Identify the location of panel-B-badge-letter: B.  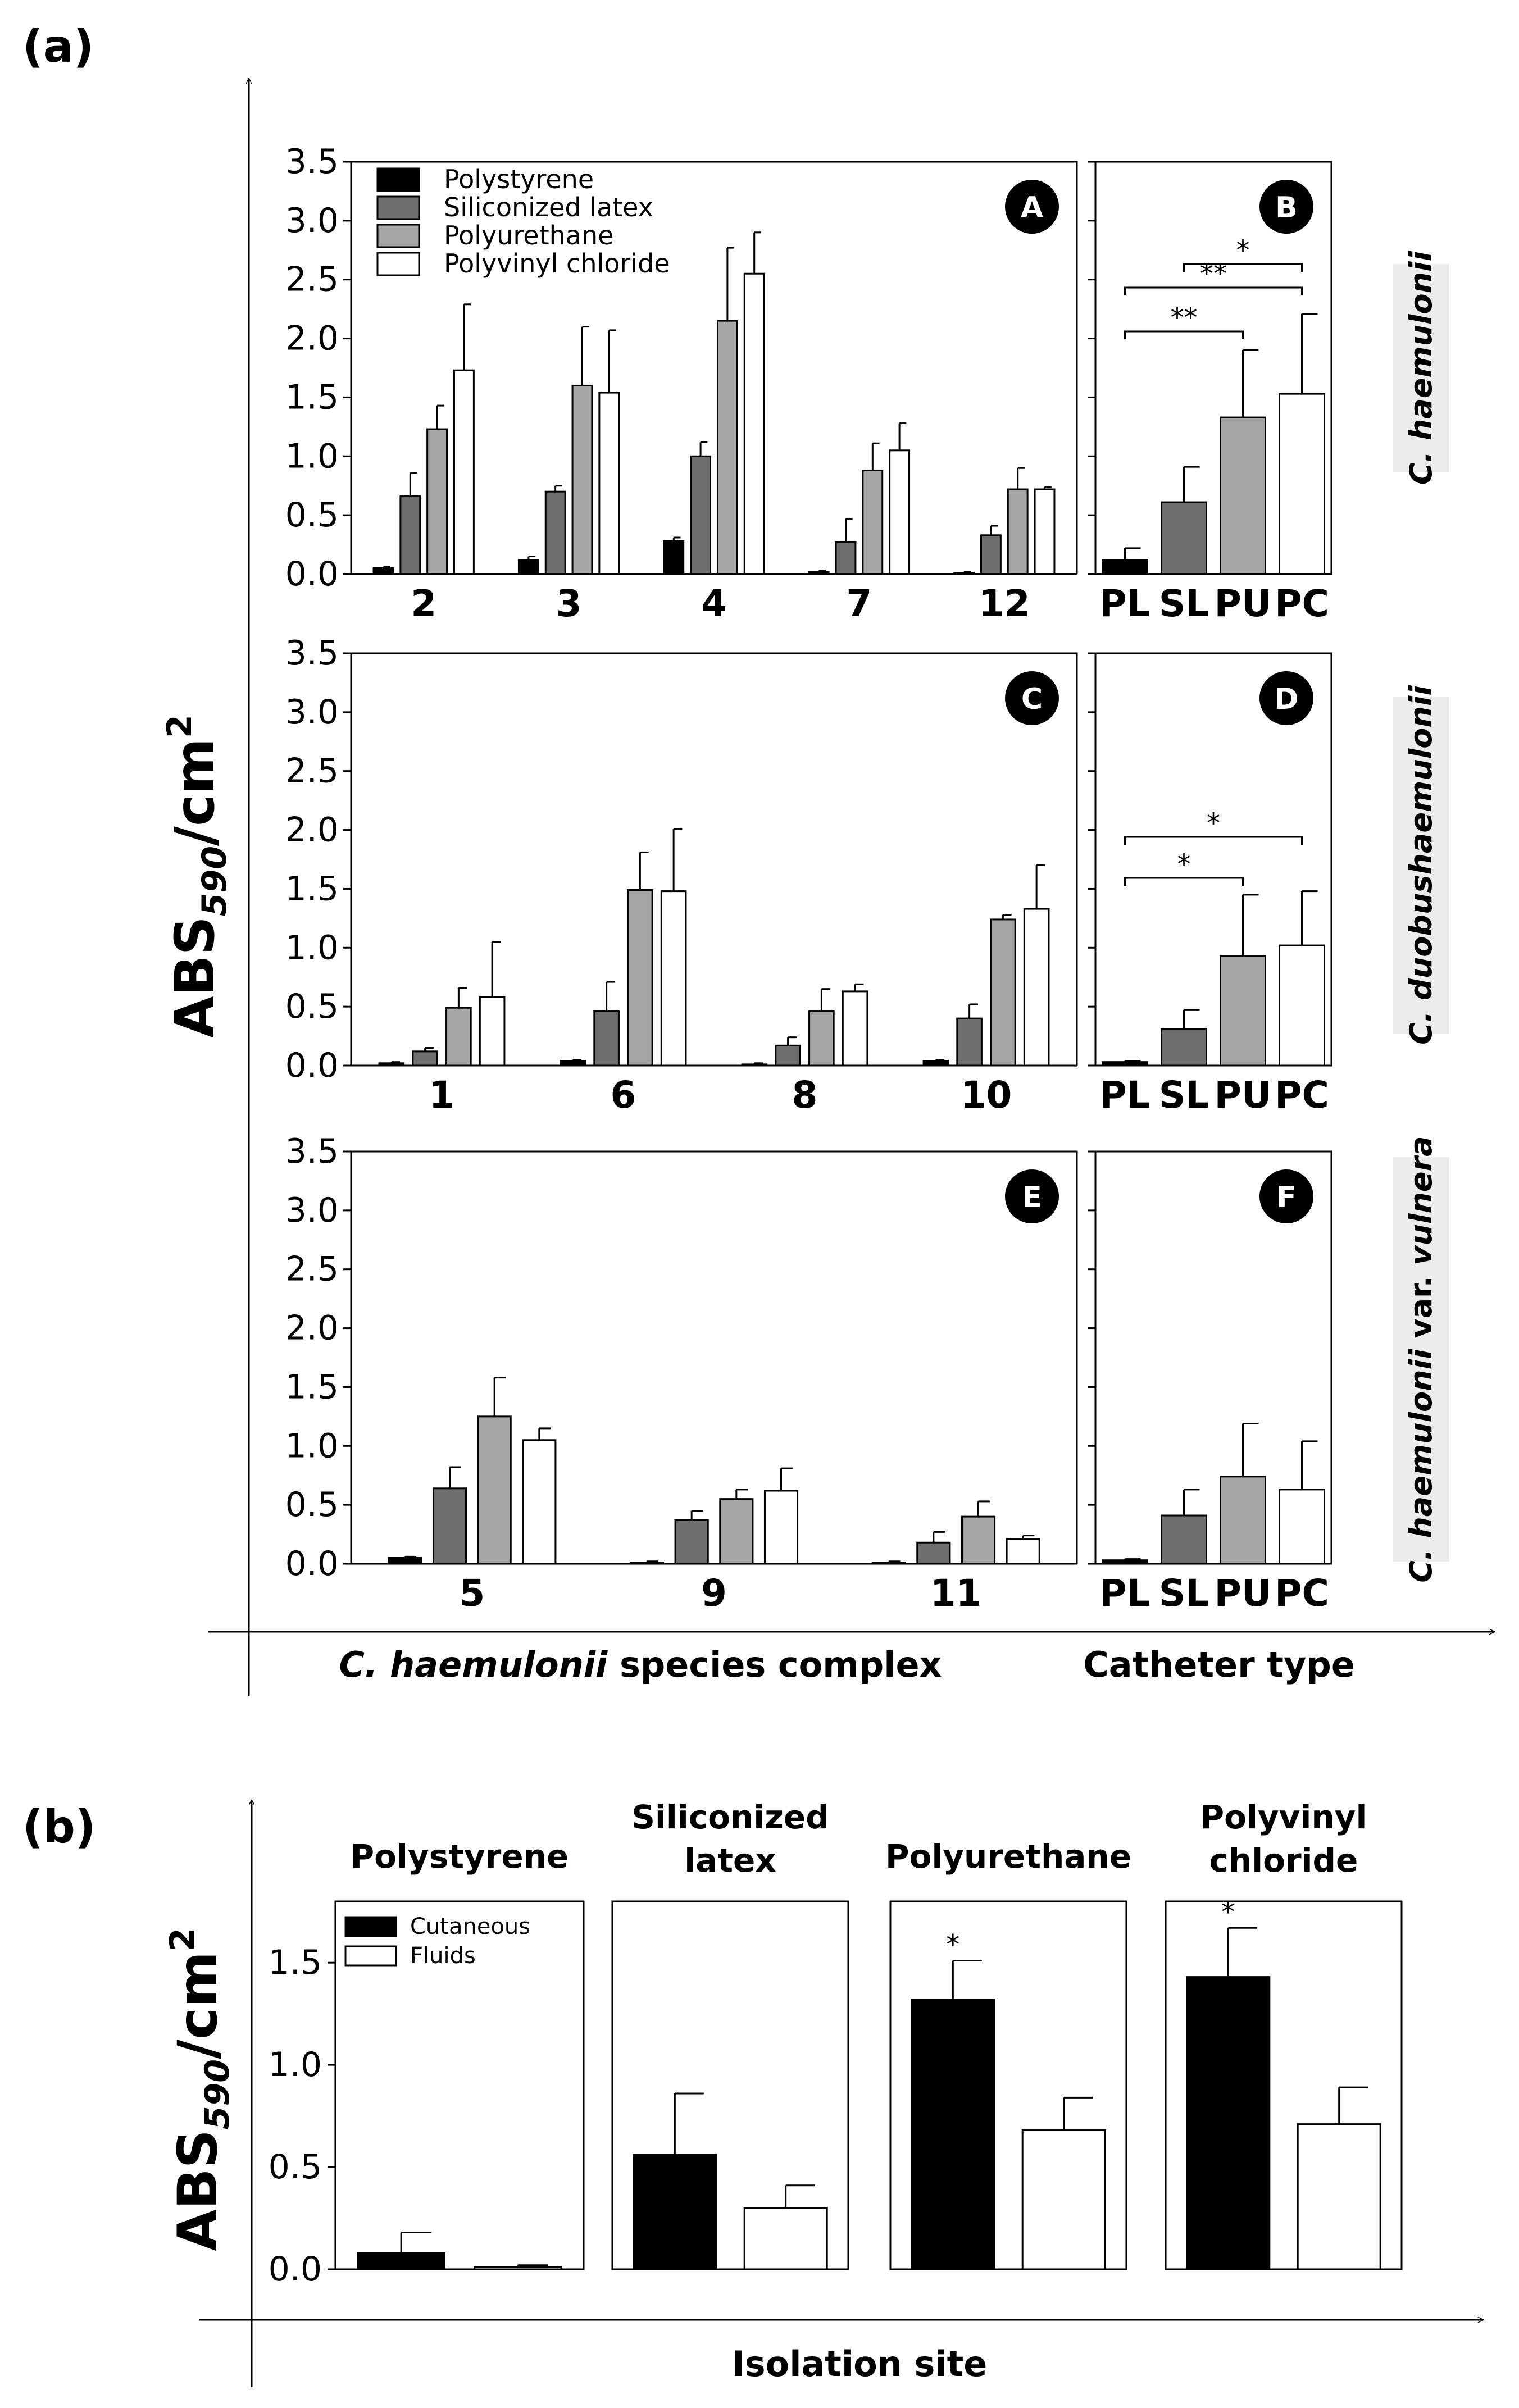
(1286, 208).